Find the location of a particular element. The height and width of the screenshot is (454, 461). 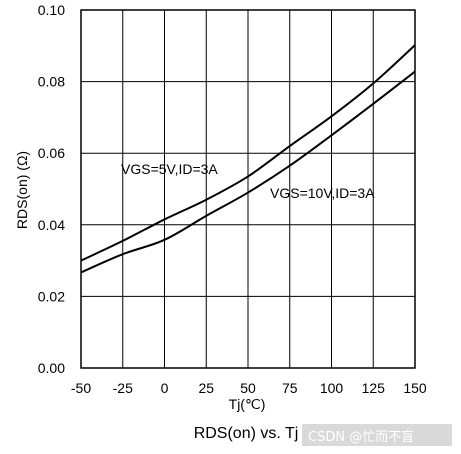

watermark-backdrop is located at coordinates (377, 435).